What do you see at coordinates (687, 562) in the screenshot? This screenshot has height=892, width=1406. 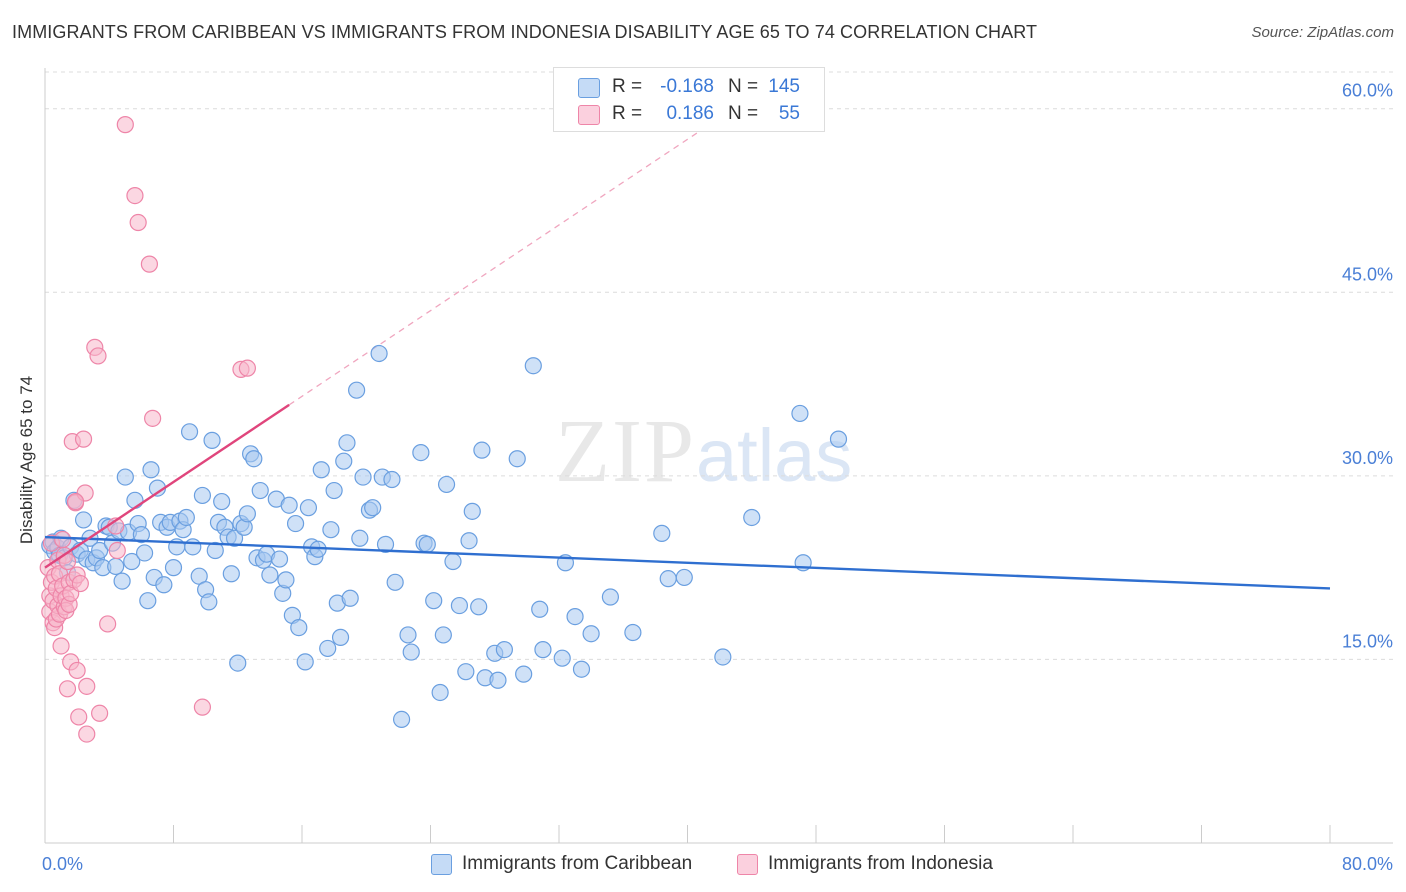 I see `trend-line-caribbean` at bounding box center [687, 562].